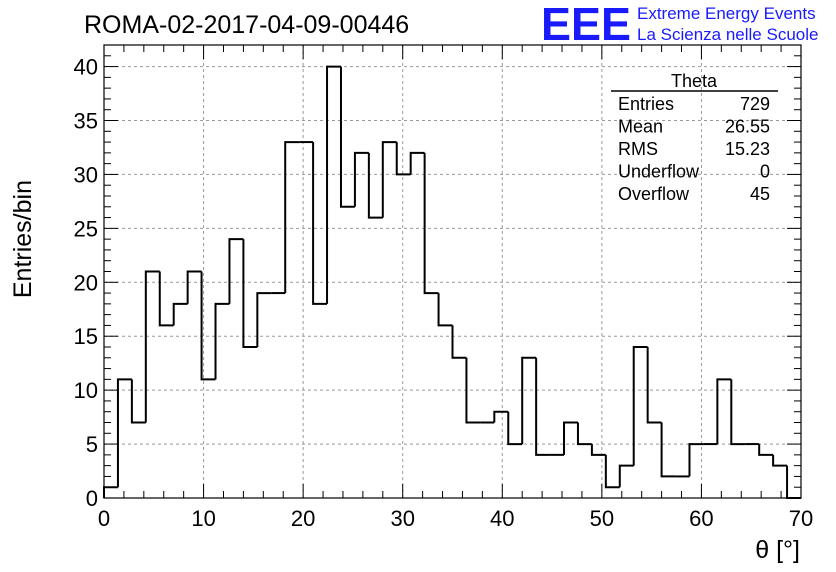 The image size is (836, 572). Describe the element at coordinates (694, 81) in the screenshot. I see `stats-box-title: Theta` at that location.